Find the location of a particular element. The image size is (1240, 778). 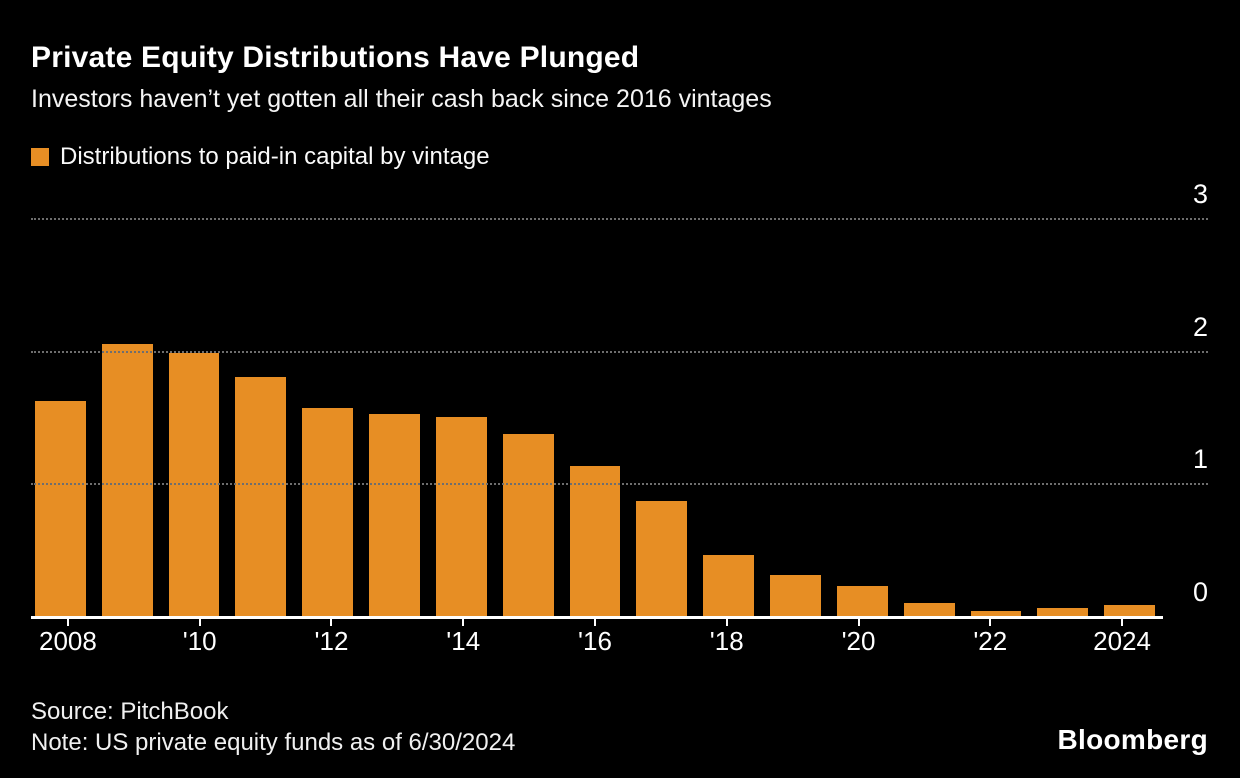

y-axis-label-0: 0 is located at coordinates (1200, 592).